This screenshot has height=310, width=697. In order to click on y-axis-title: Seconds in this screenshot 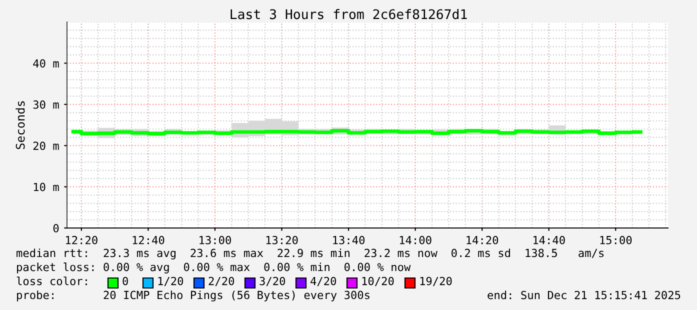, I will do `click(20, 125)`.